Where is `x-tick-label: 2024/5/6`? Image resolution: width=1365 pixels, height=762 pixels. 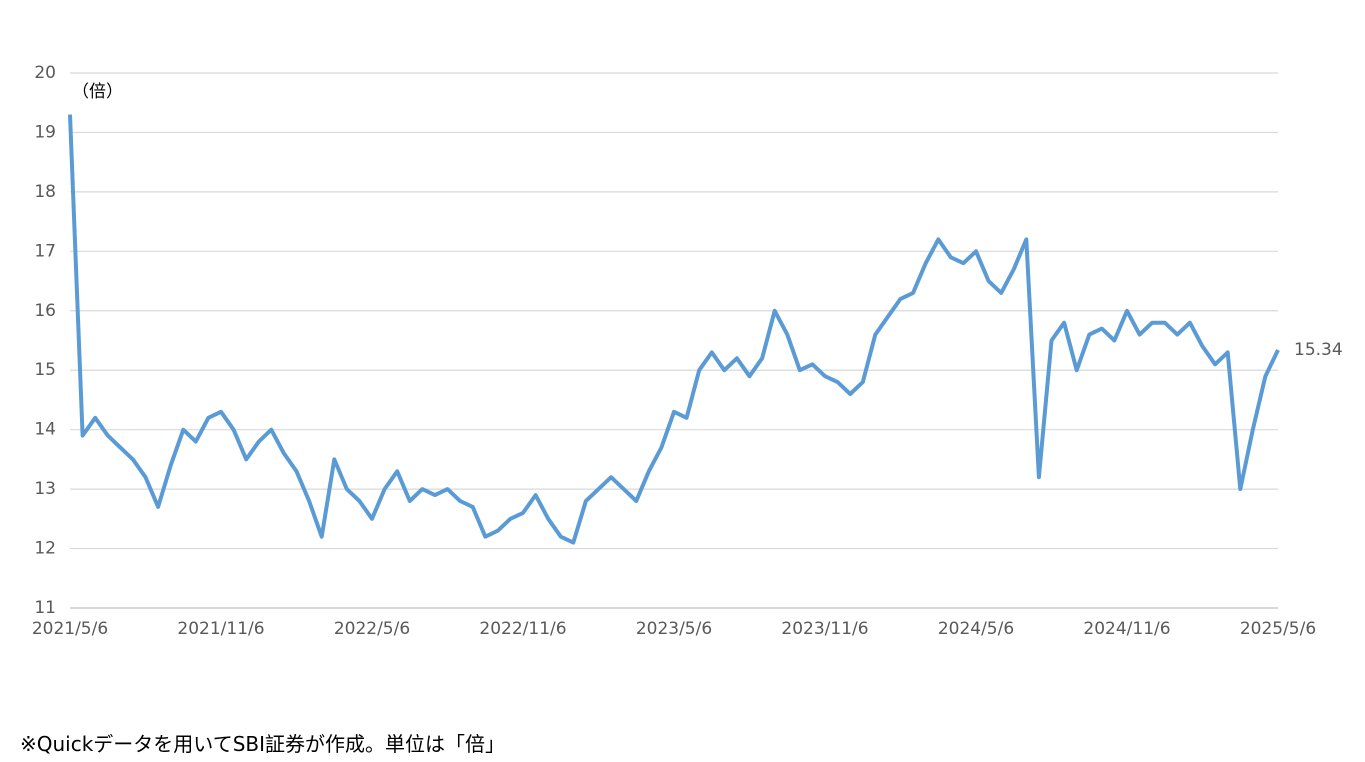
x-tick-label: 2024/5/6 is located at coordinates (976, 629).